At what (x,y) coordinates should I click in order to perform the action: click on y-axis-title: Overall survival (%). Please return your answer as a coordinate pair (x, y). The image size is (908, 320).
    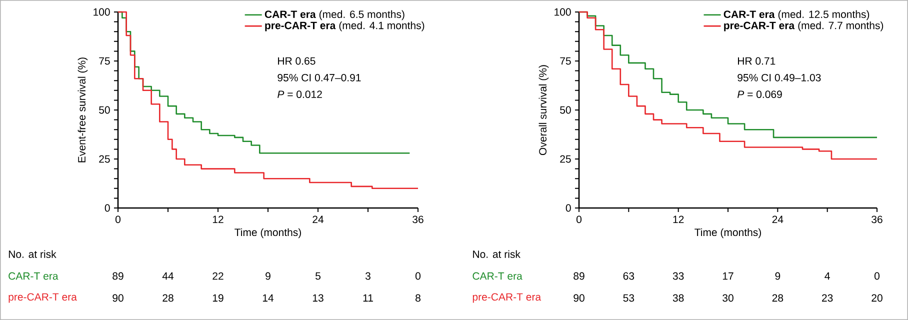
    Looking at the image, I should click on (543, 110).